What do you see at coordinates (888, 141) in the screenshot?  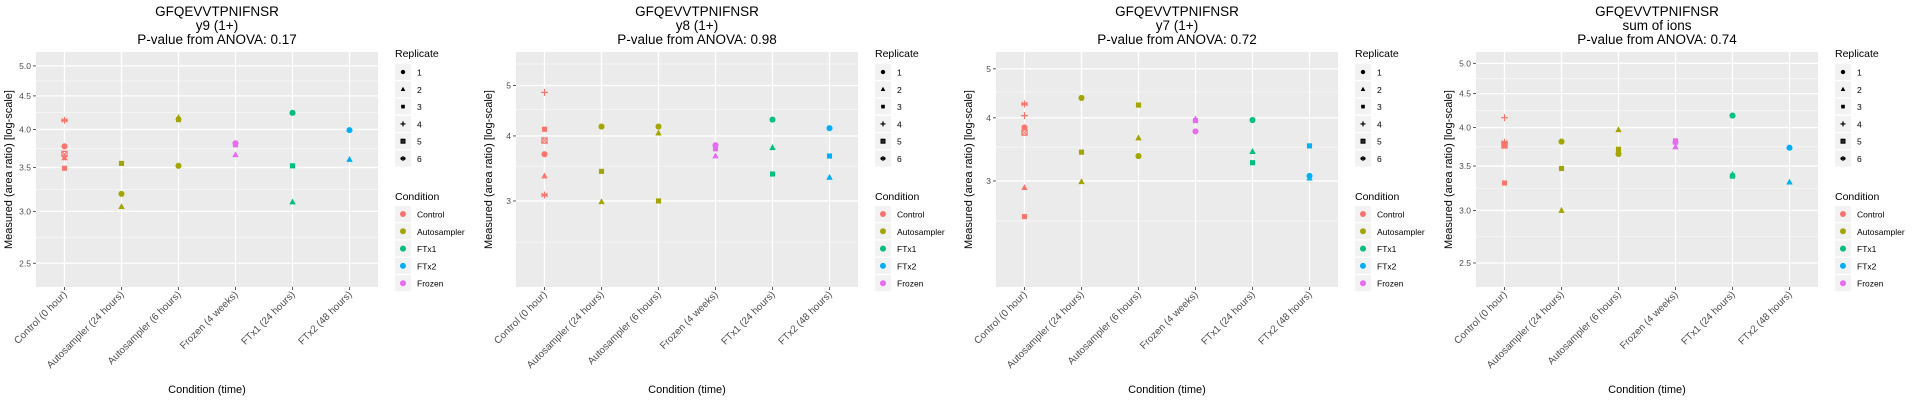 I see `legend-item-replicate-5: 5` at bounding box center [888, 141].